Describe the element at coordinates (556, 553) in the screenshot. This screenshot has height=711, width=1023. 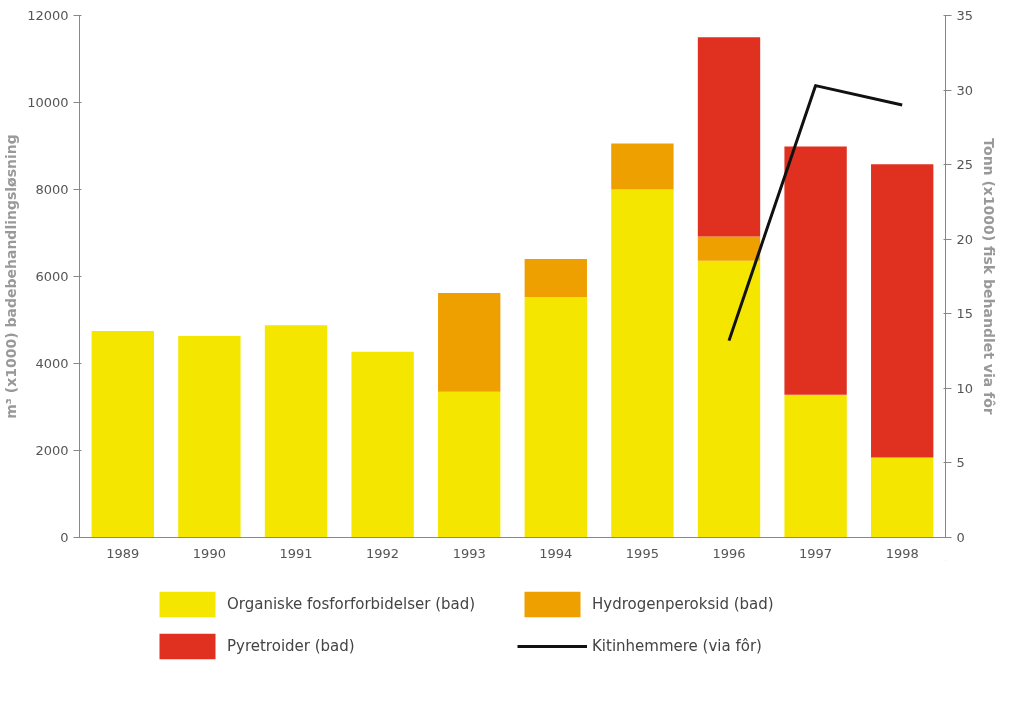
I see `x-tick-label: 1994` at that location.